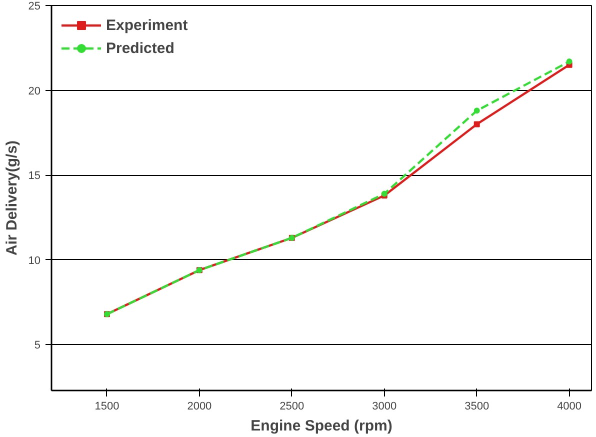 This screenshot has height=437, width=596. What do you see at coordinates (292, 406) in the screenshot?
I see `x-tick-label: 2500` at bounding box center [292, 406].